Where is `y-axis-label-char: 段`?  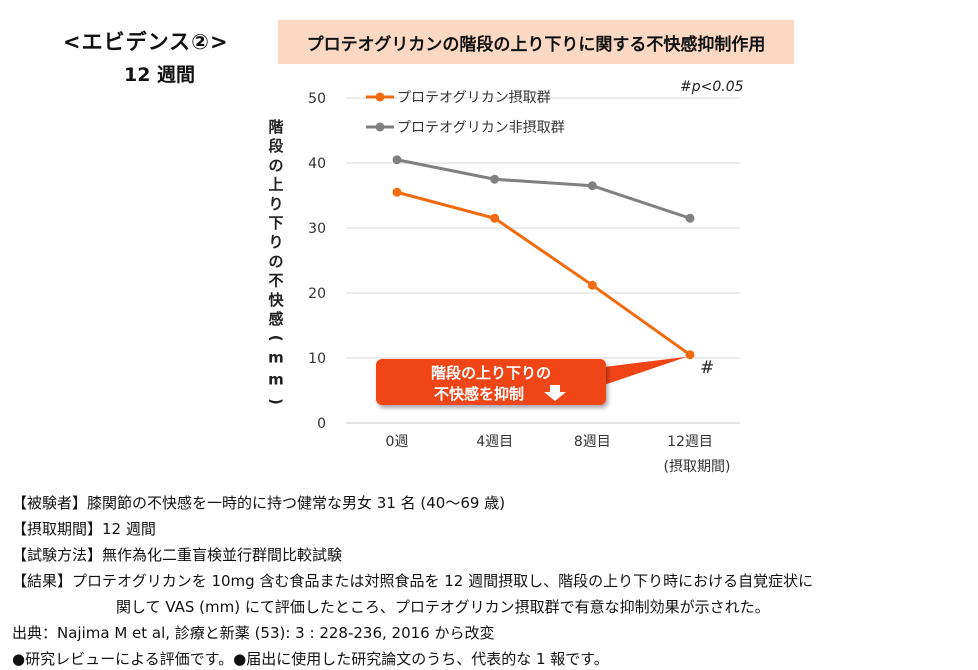
y-axis-label-char: 段 is located at coordinates (275, 146).